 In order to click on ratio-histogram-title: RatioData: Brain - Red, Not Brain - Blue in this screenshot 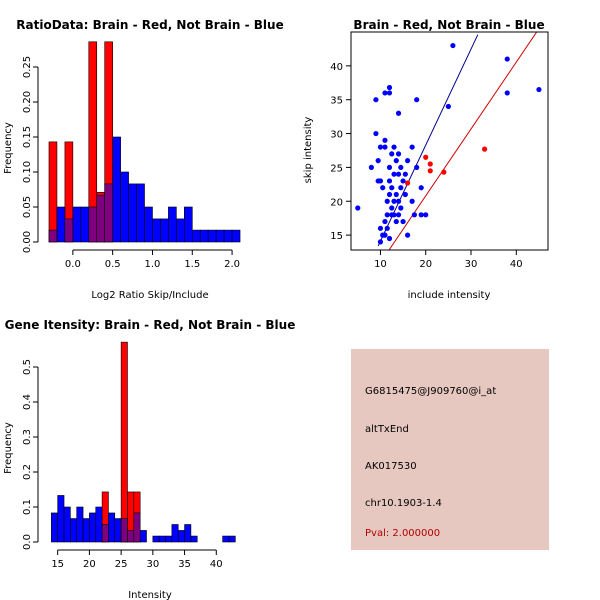, I will do `click(149, 25)`.